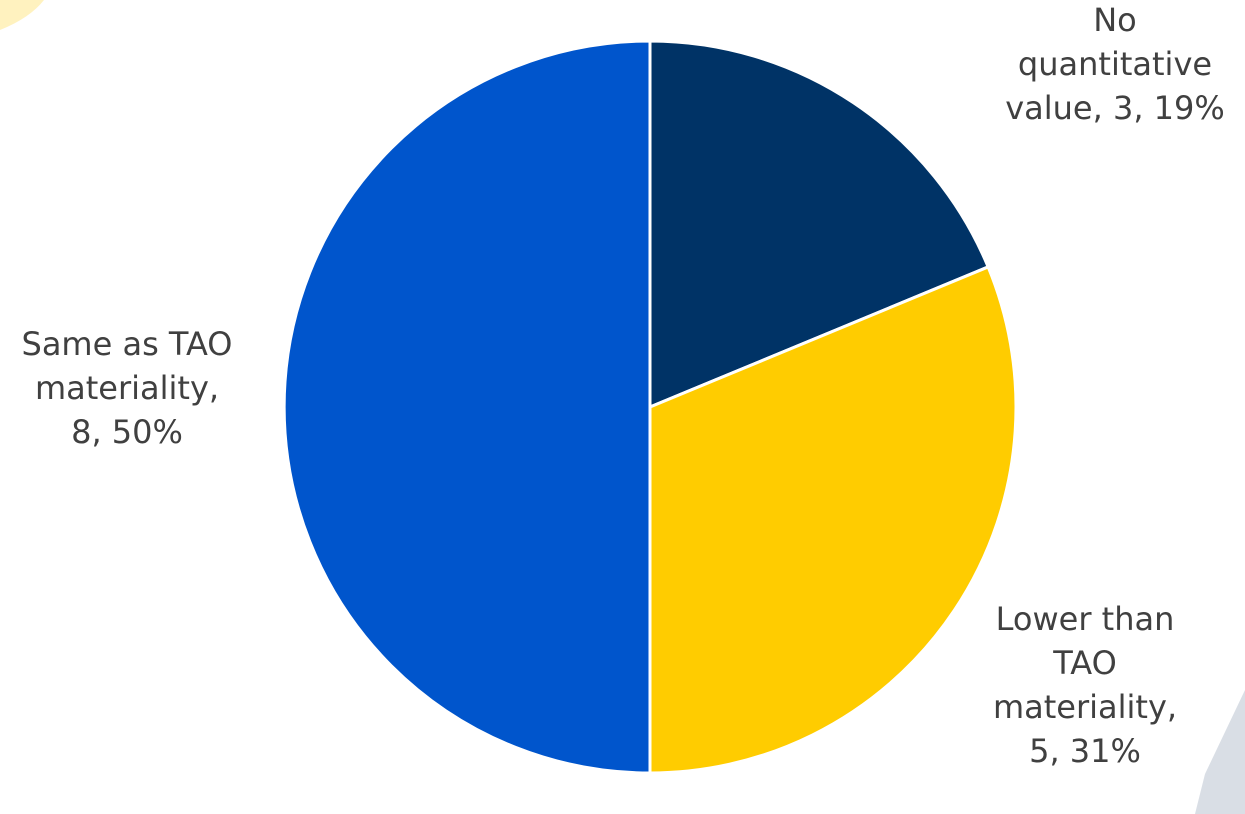 This screenshot has width=1245, height=814. Describe the element at coordinates (1085, 619) in the screenshot. I see `slice-label-line: Lower than` at that location.